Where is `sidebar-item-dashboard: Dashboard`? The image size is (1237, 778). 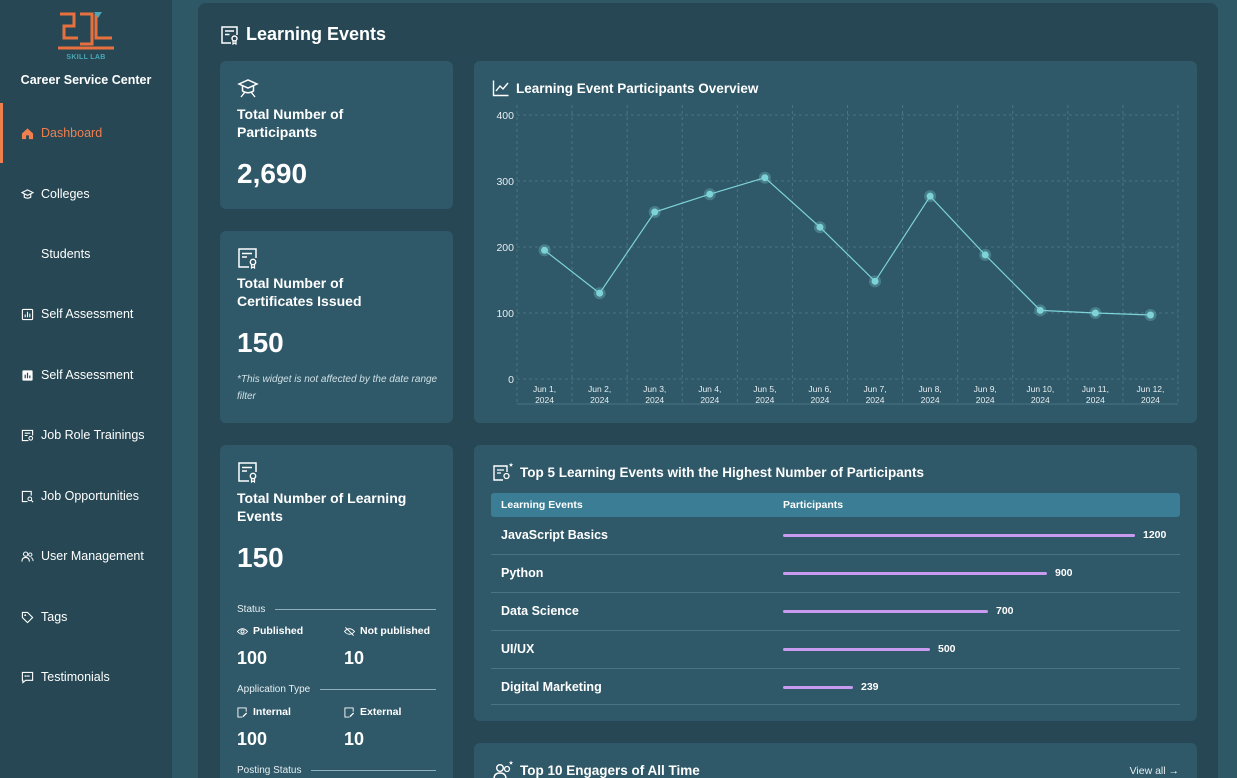 sidebar-item-dashboard: Dashboard is located at coordinates (86, 133).